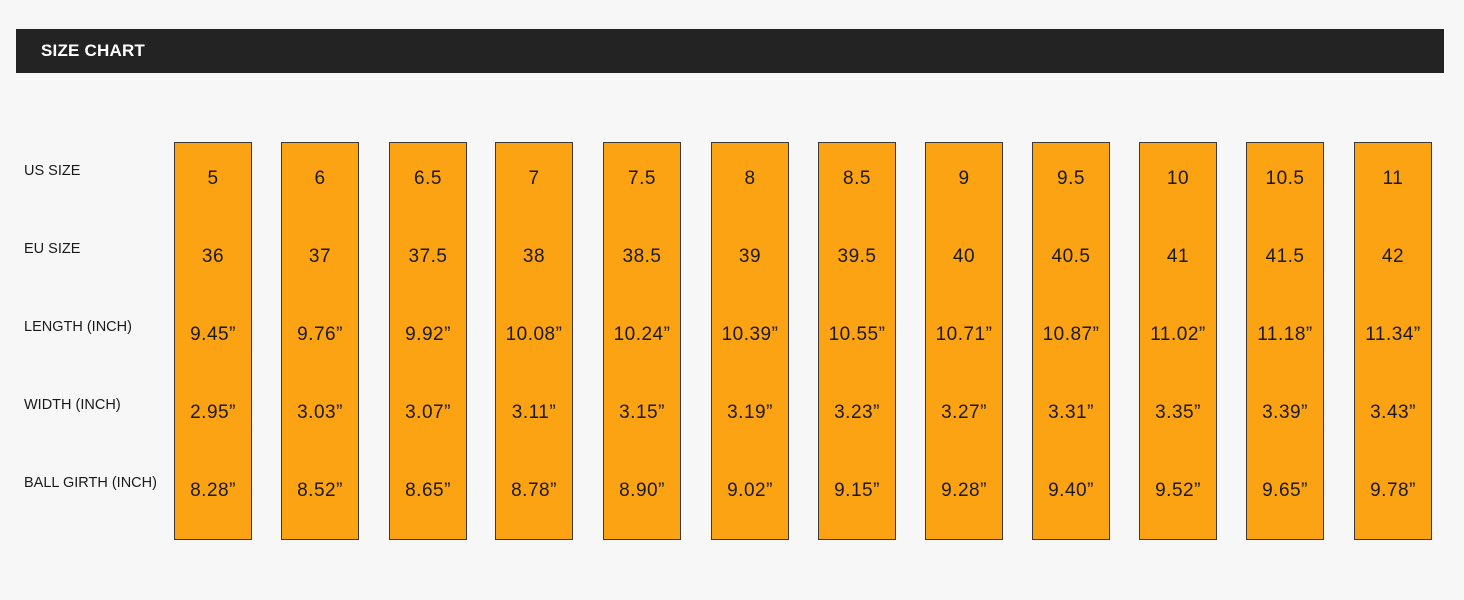 Image resolution: width=1464 pixels, height=600 pixels. Describe the element at coordinates (1393, 334) in the screenshot. I see `length-cell: 11.34”` at that location.